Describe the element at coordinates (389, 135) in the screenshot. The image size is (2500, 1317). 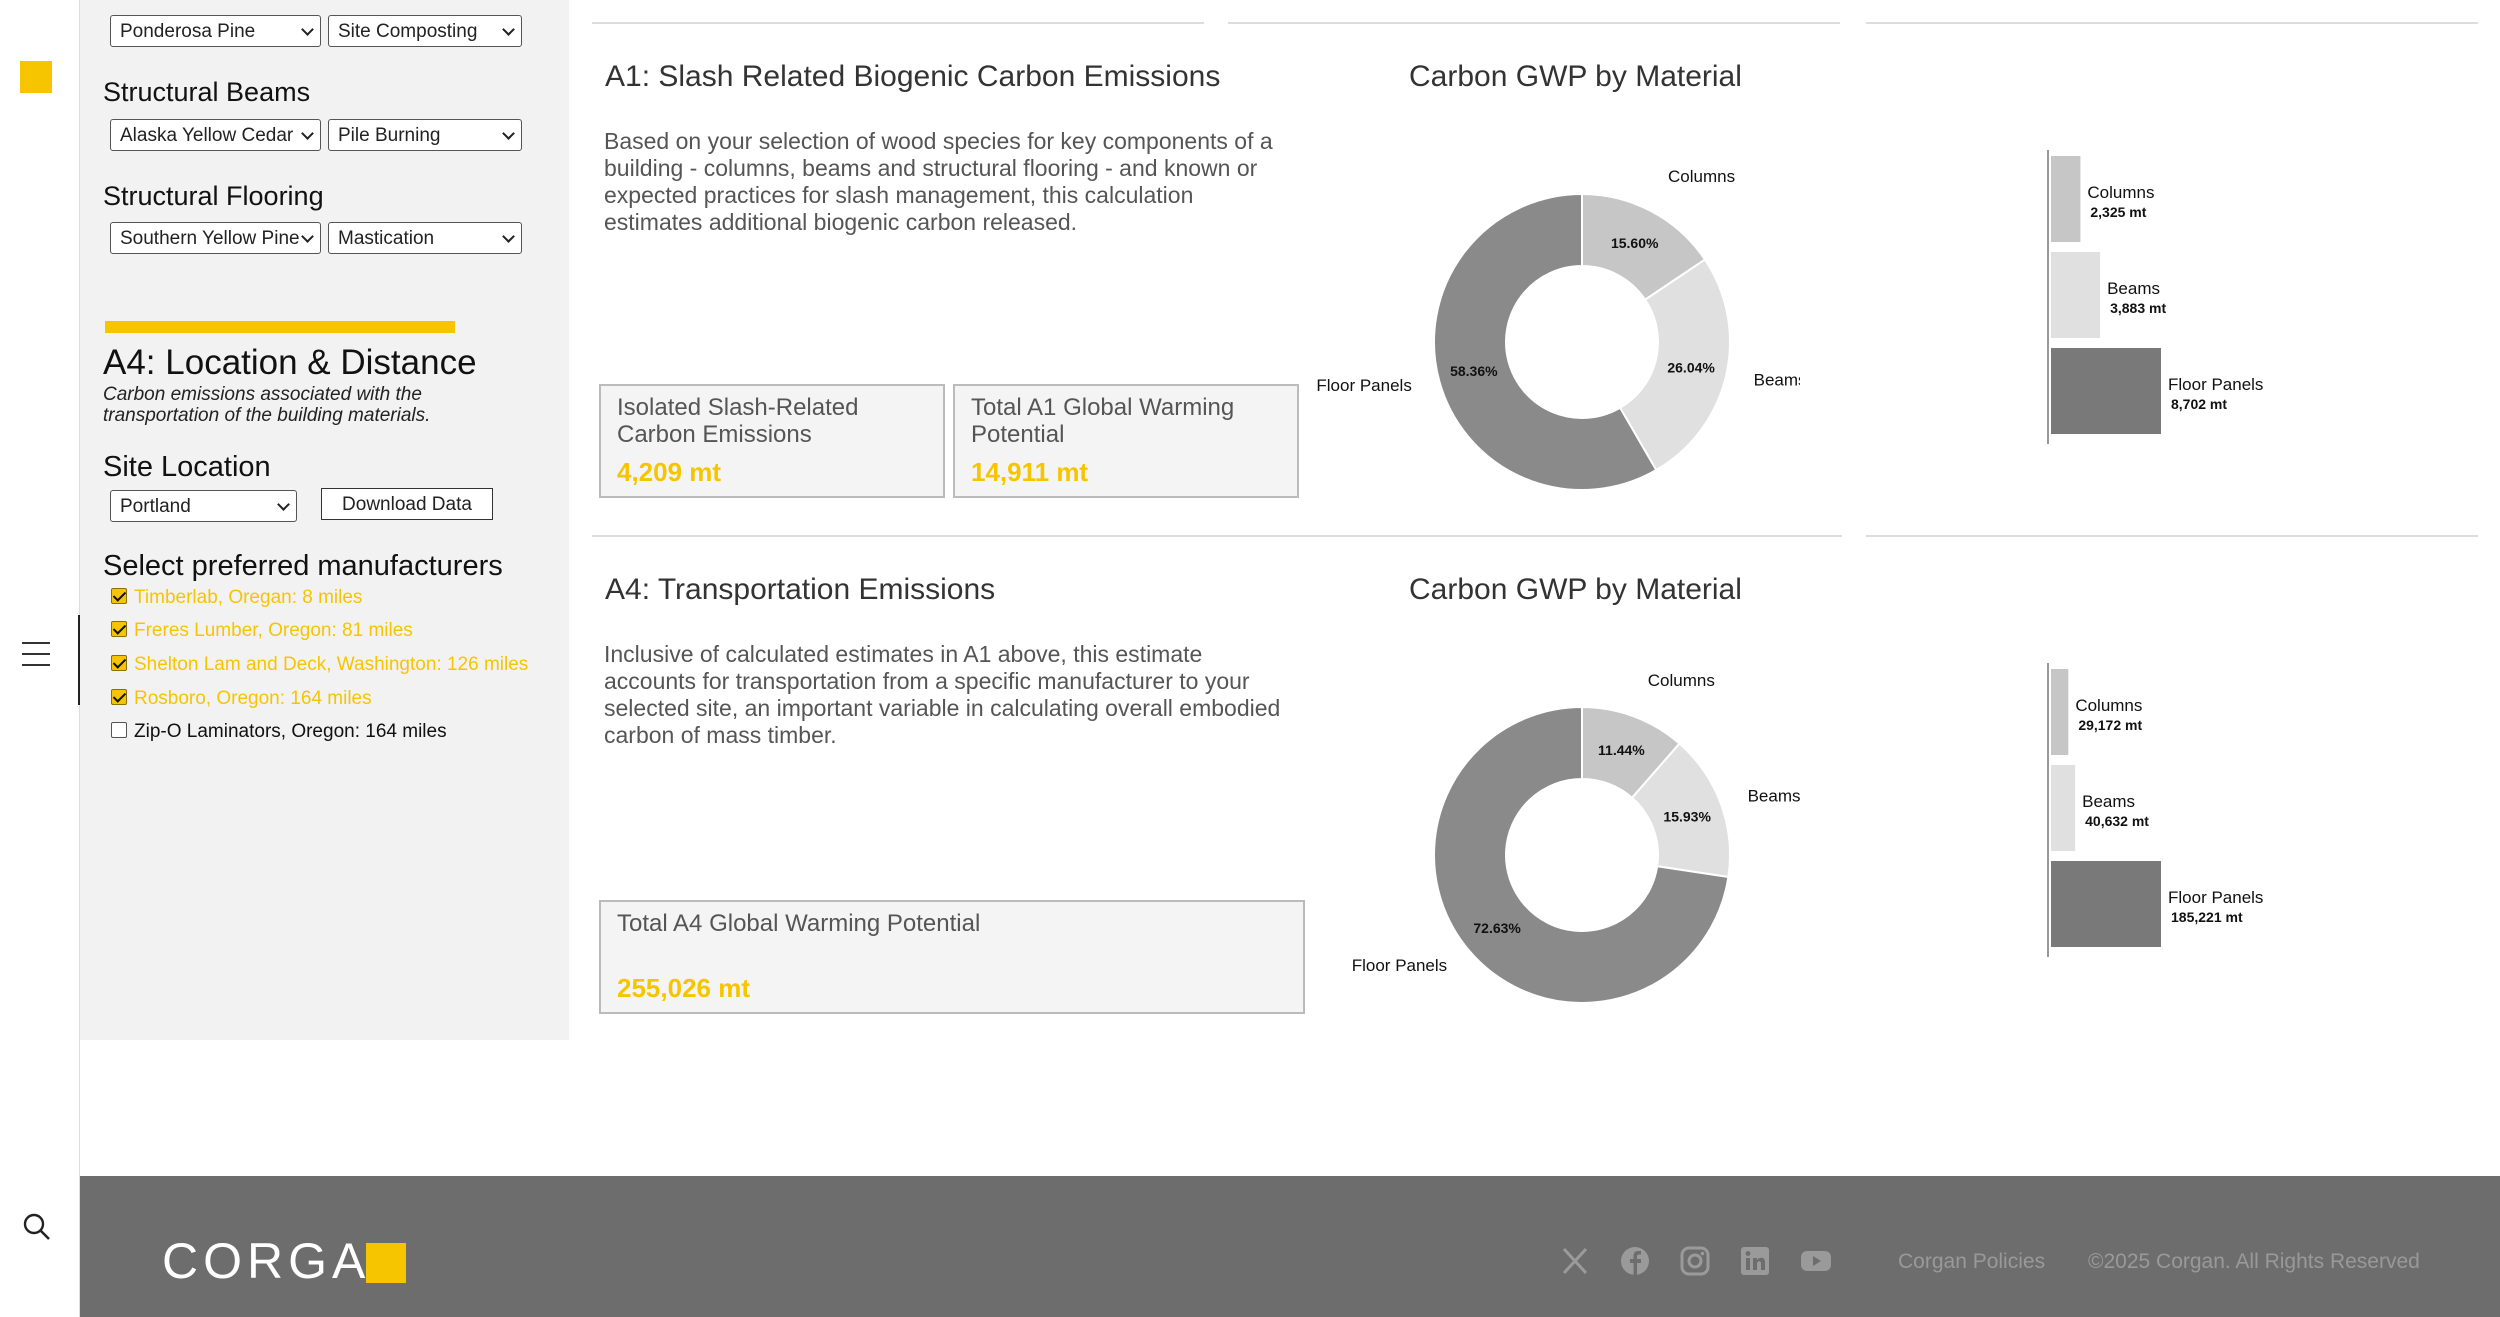
I see `select-value: Pile Burning` at that location.